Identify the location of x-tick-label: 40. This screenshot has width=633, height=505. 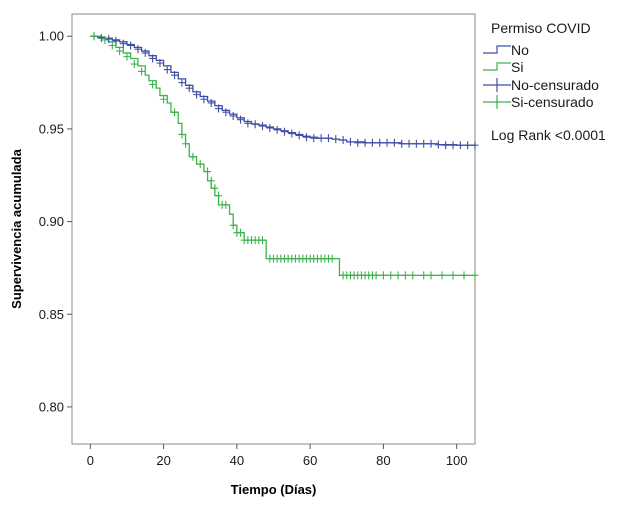
(237, 460).